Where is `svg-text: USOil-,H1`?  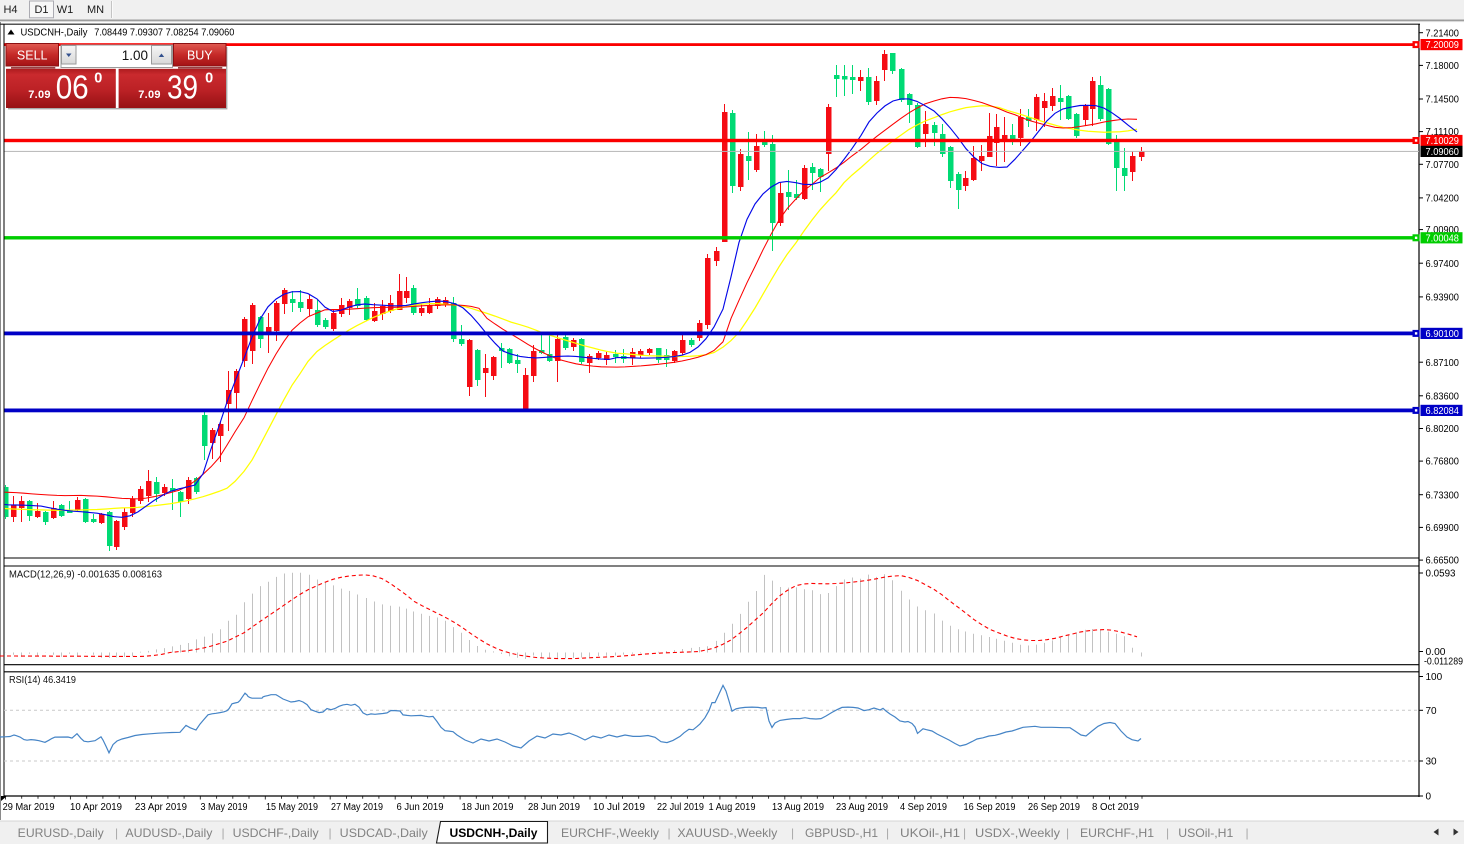 svg-text: USOil-,H1 is located at coordinates (1205, 833).